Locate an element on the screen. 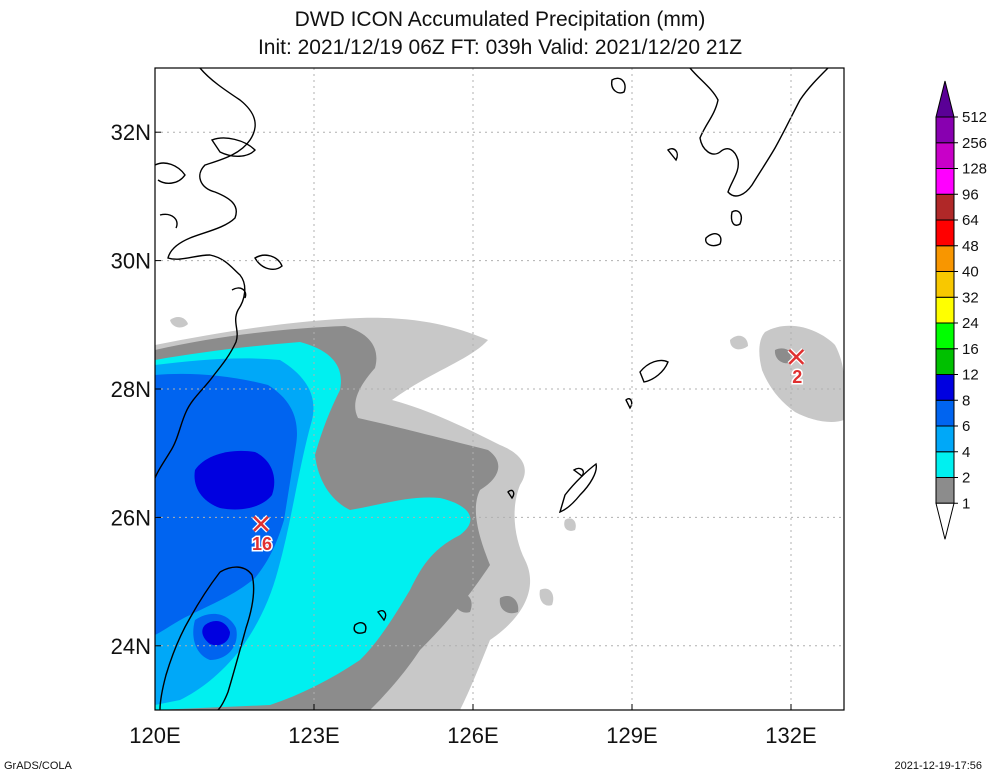 Image resolution: width=1000 pixels, height=779 pixels. x-tick-label: 129E is located at coordinates (631, 735).